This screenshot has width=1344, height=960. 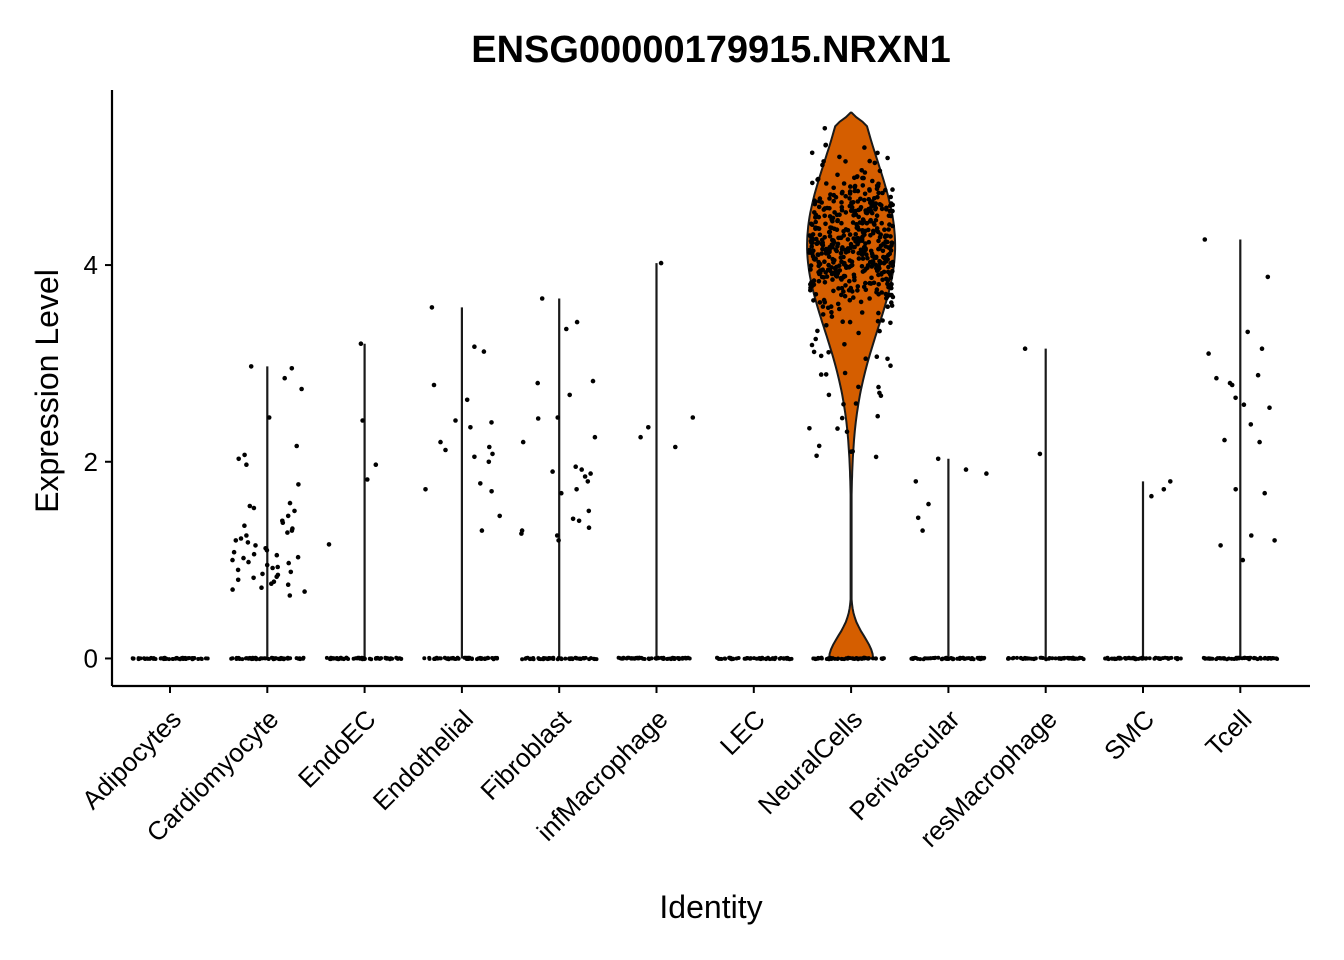 I want to click on point-neuralcells-zero, so click(x=868, y=658).